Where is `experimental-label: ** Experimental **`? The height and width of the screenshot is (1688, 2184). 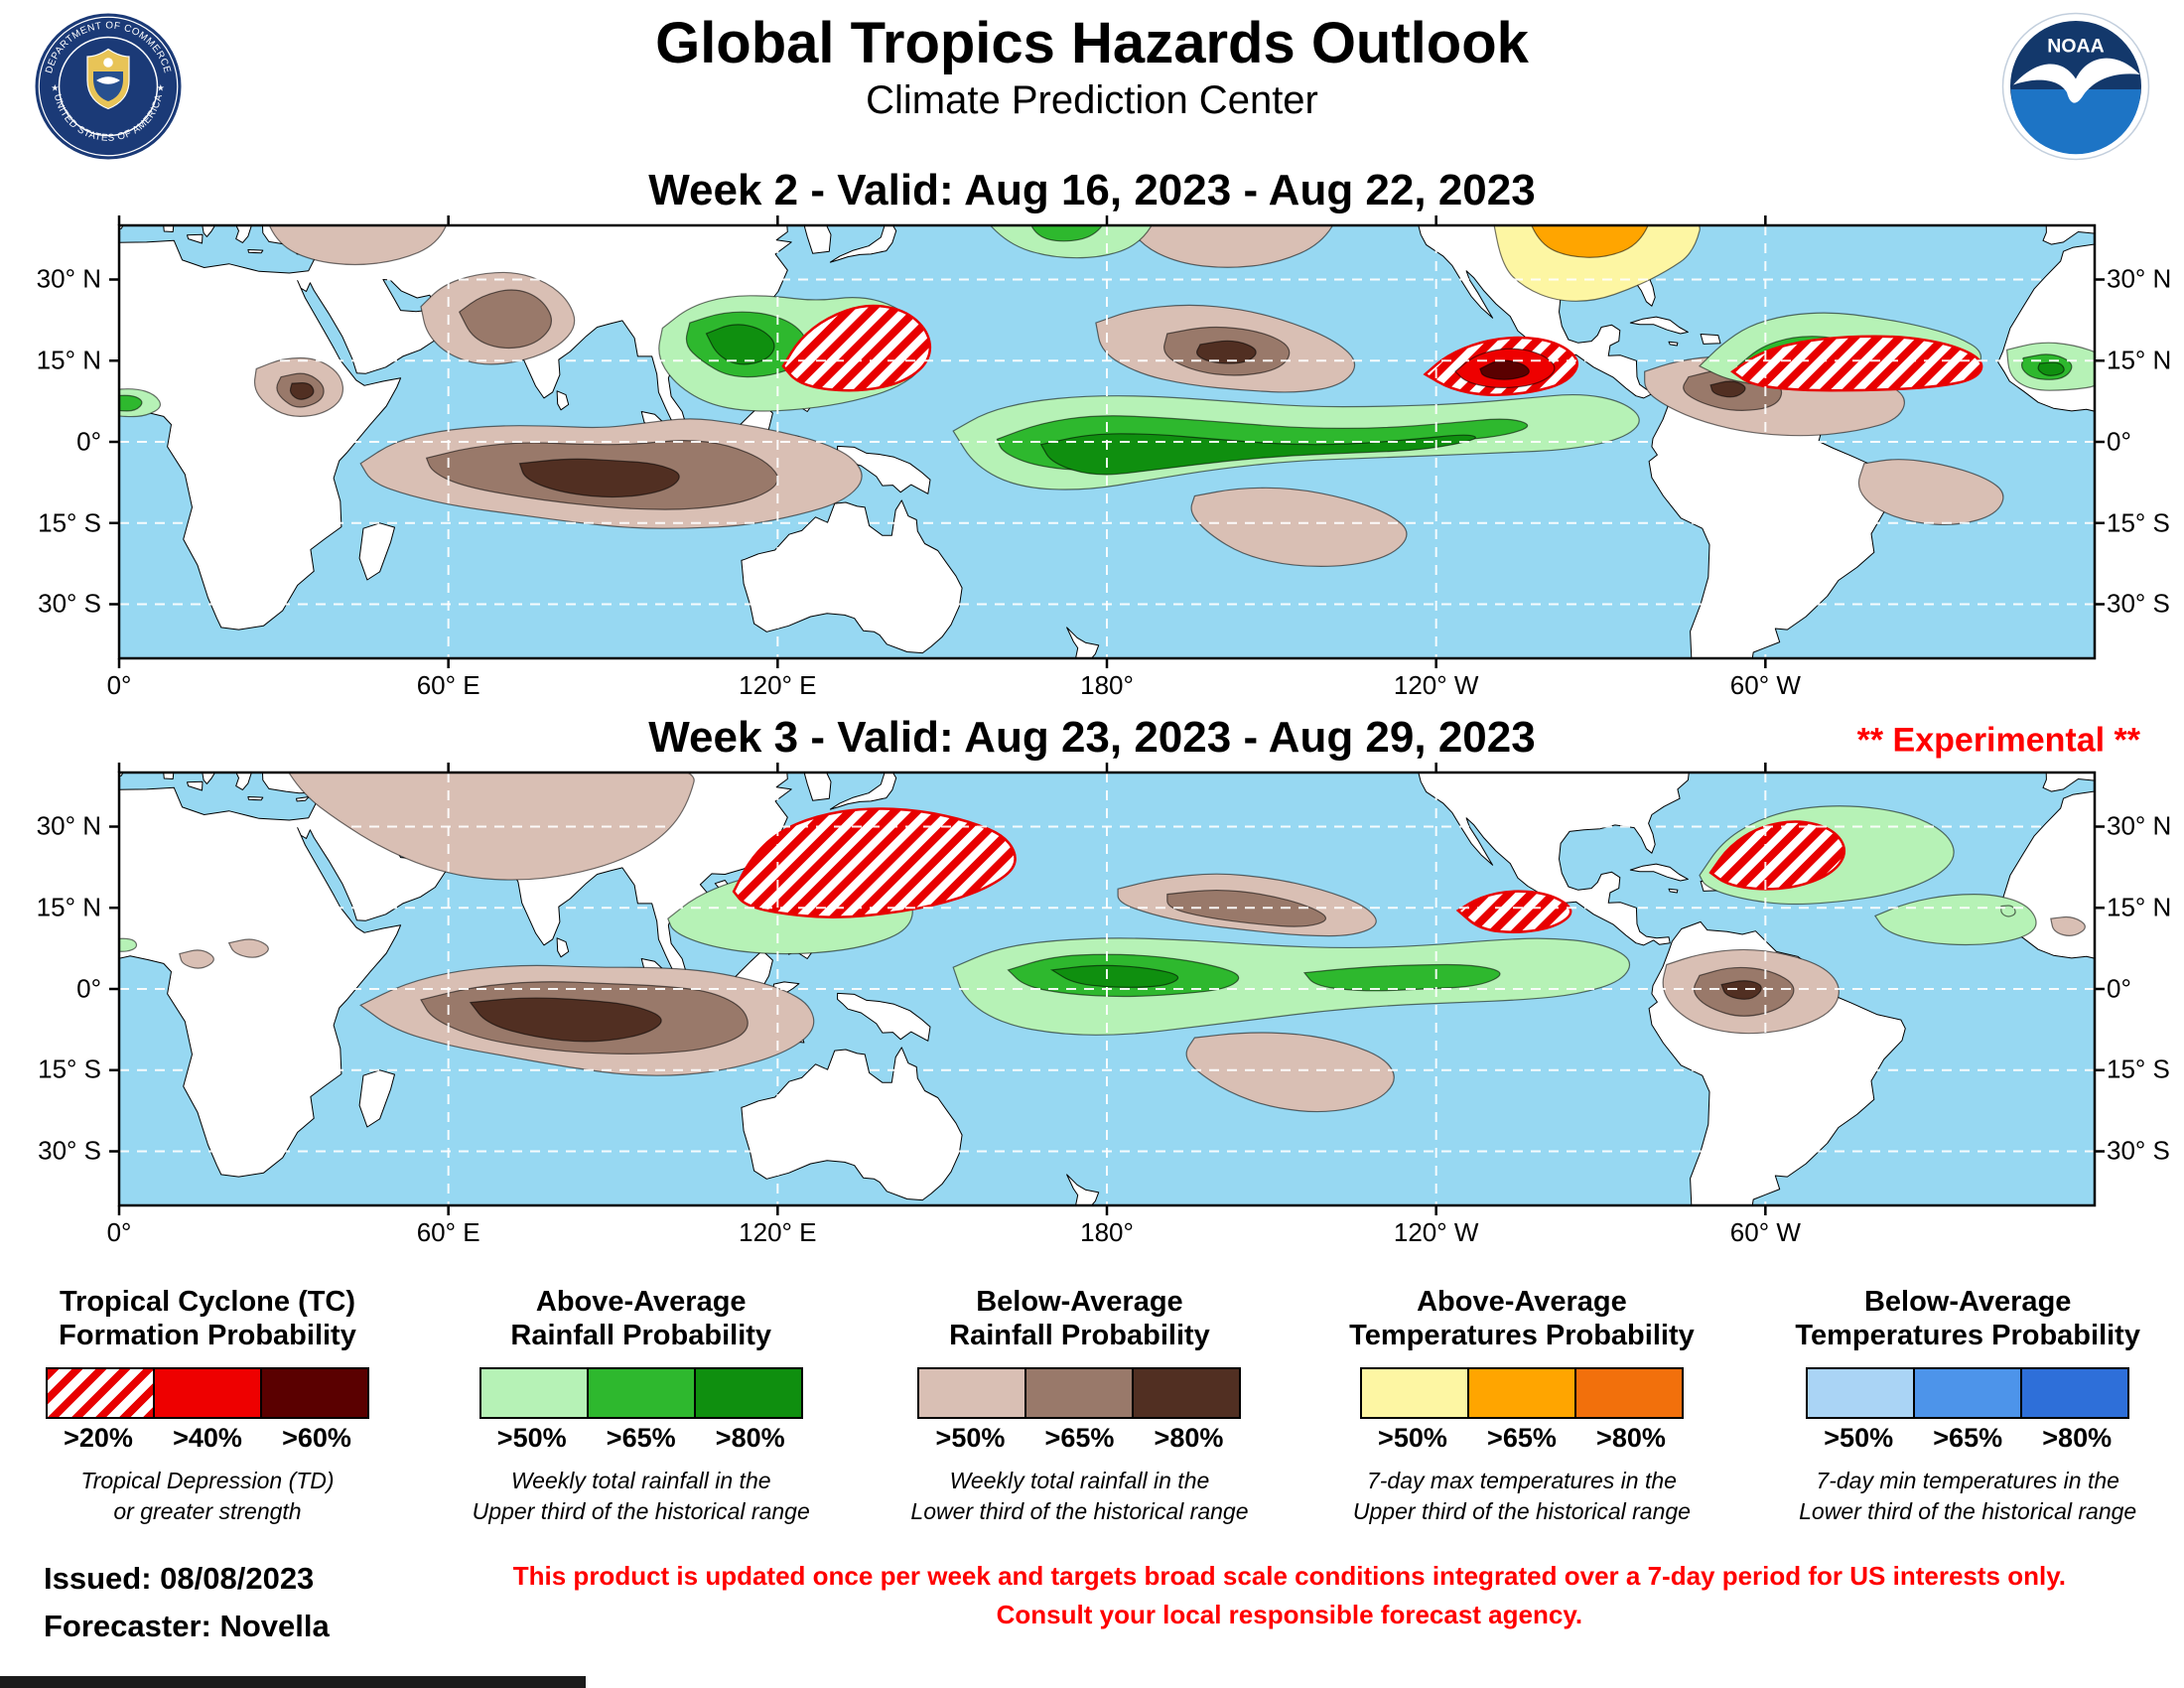 experimental-label: ** Experimental ** is located at coordinates (1998, 740).